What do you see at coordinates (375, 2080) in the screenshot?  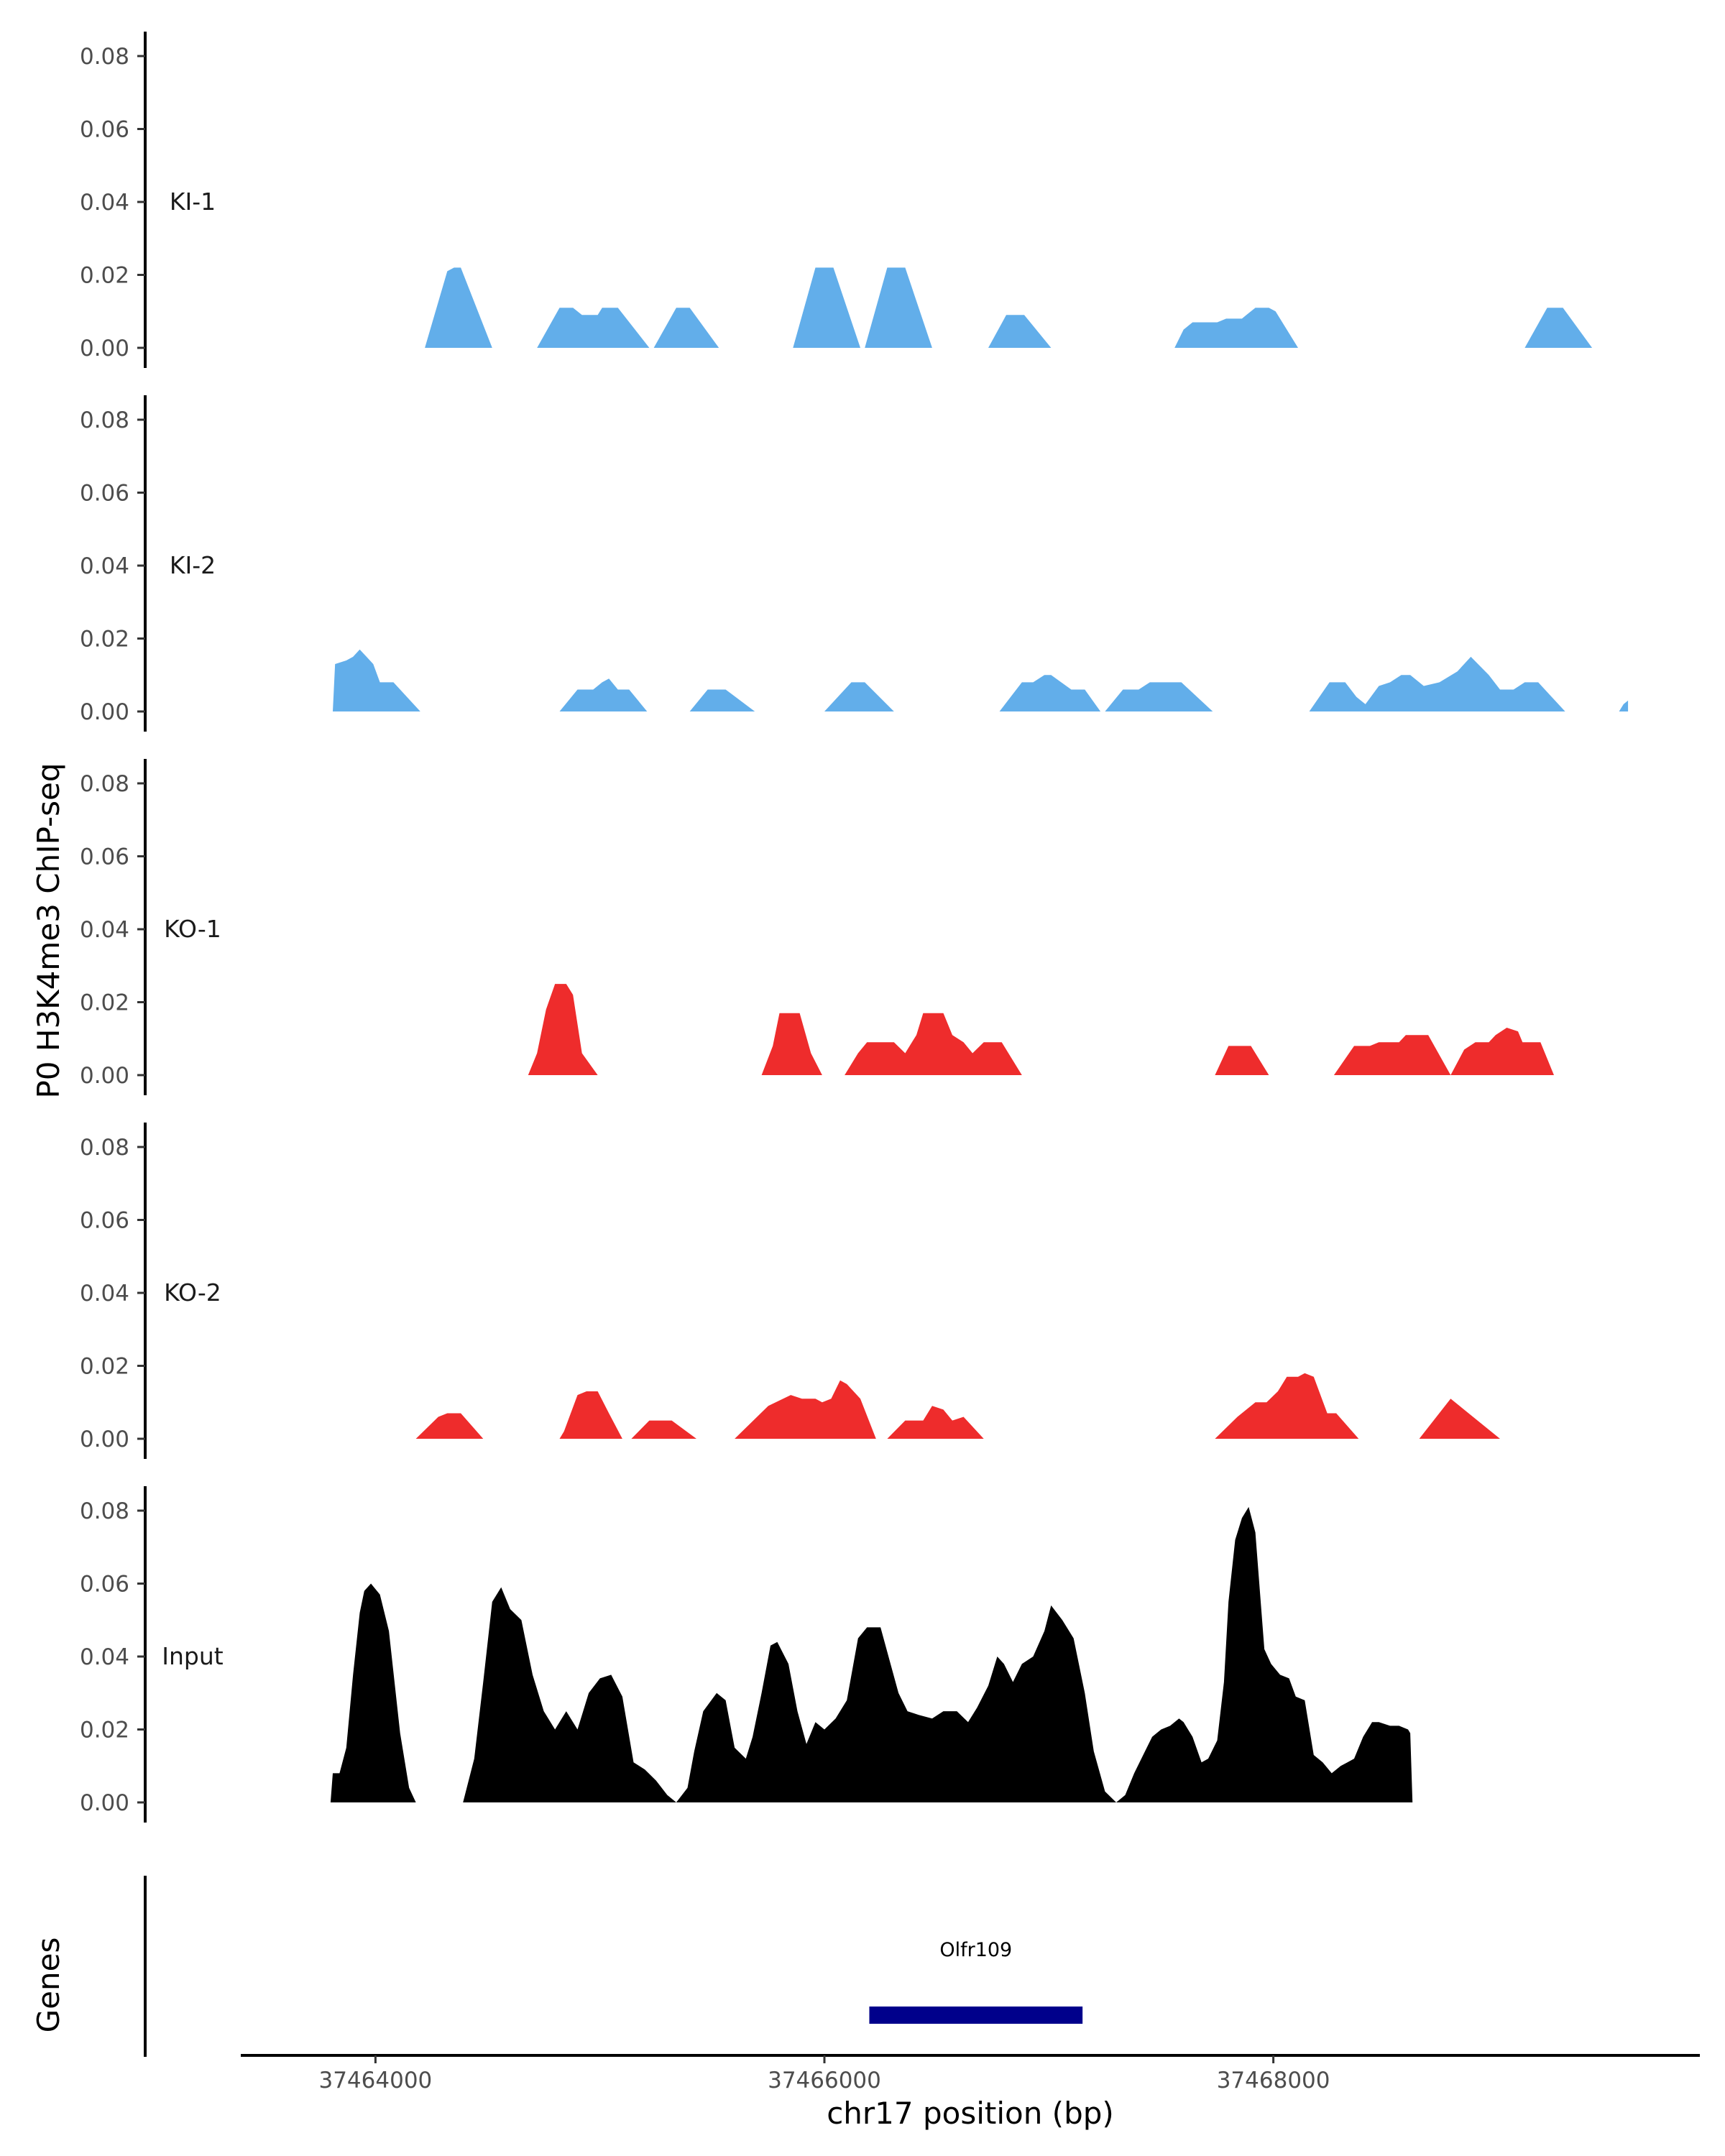 I see `x-tick-label: 37464000` at bounding box center [375, 2080].